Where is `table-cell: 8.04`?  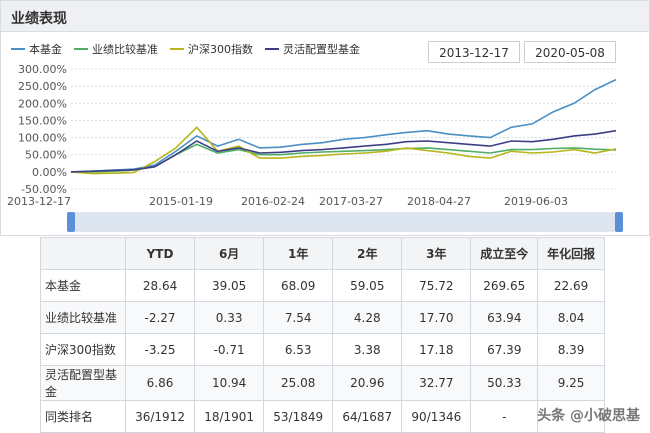
table-cell: 8.04 is located at coordinates (571, 317).